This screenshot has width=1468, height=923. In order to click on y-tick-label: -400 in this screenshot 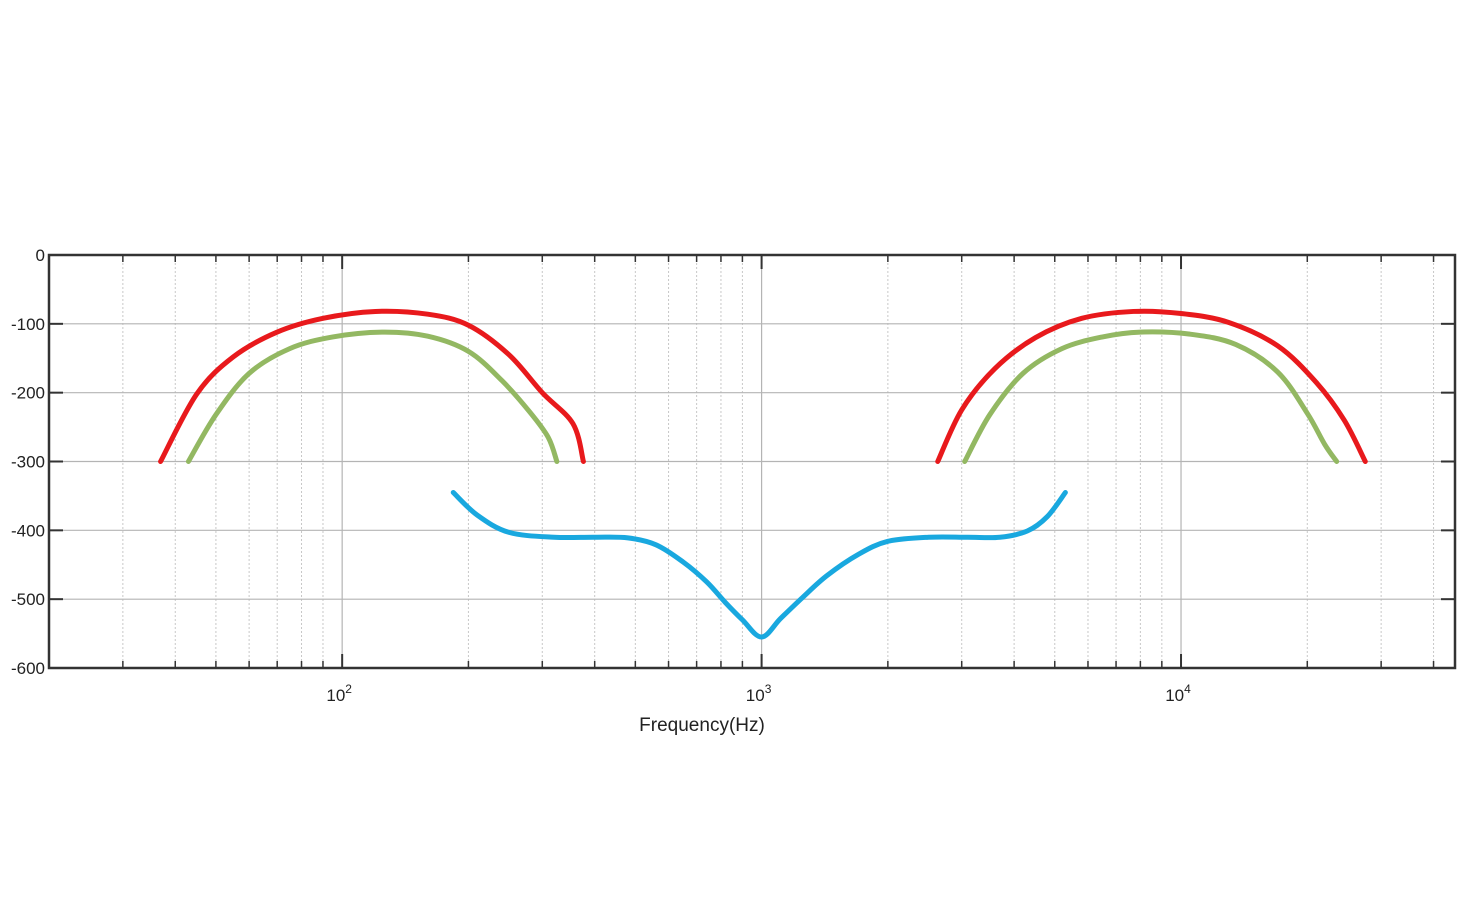, I will do `click(28, 530)`.